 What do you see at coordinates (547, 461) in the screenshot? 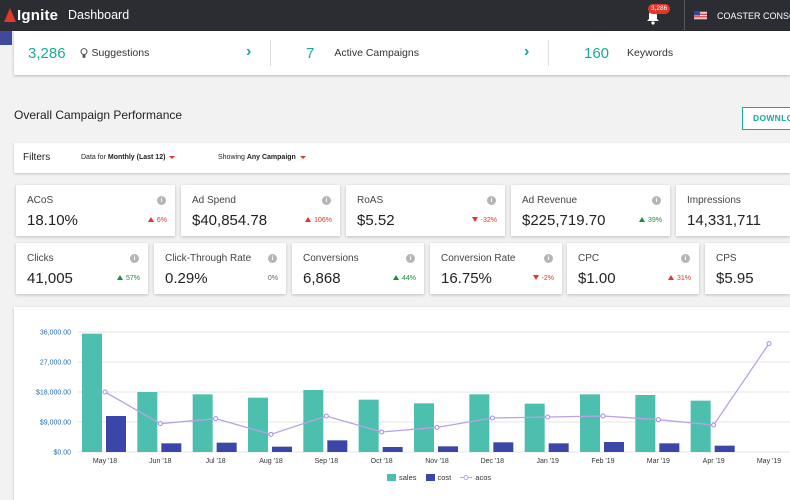
I see `x-tick-label: Jan '19` at bounding box center [547, 461].